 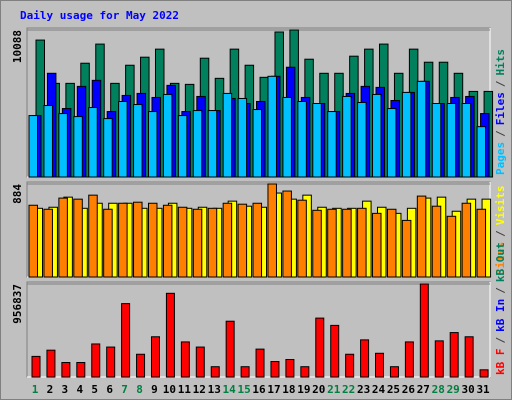 I want to click on legend-entry: Pages, so click(x=500, y=158).